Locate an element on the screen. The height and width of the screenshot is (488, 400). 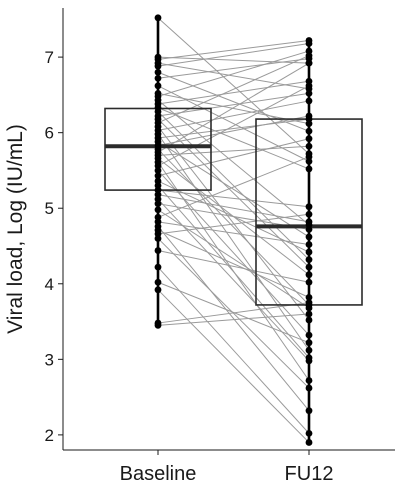
y-tick-label: 4 is located at coordinates (49, 284).